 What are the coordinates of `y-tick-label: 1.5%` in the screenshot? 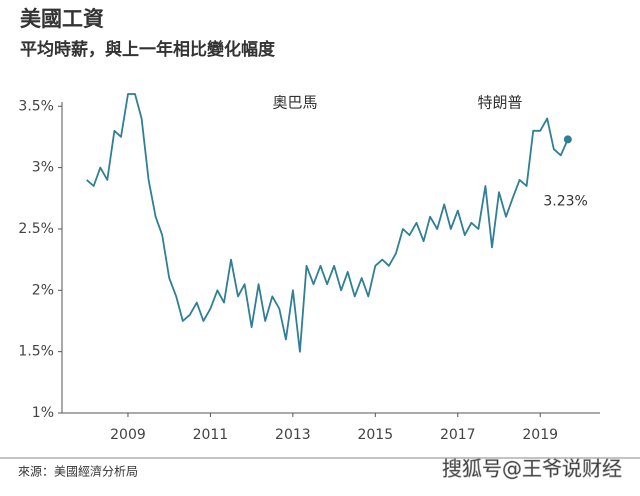 It's located at (36, 352).